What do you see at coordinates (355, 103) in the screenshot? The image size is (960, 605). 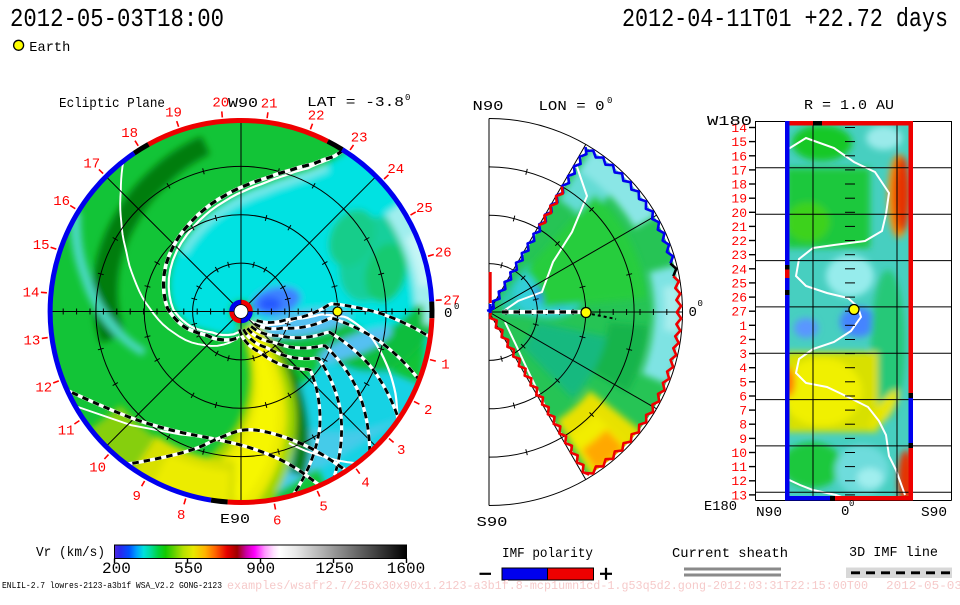 I see `svg-text: LAT = -3.8` at bounding box center [355, 103].